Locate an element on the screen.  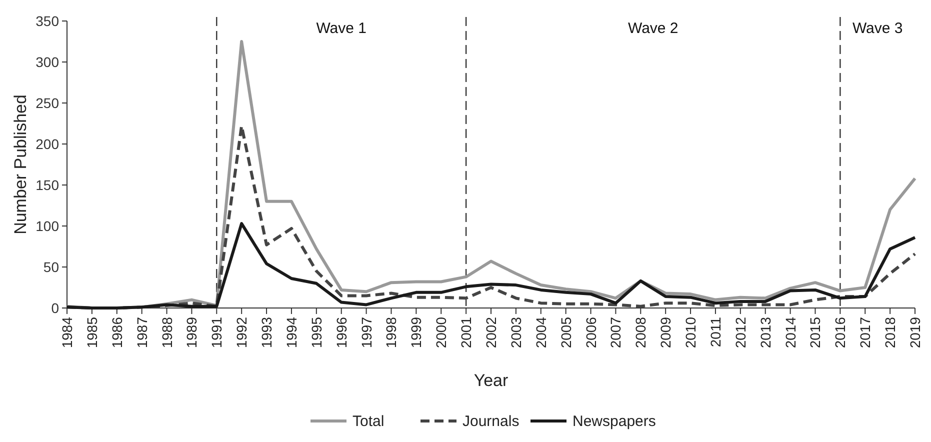
x-tick-label: 2011 is located at coordinates (715, 332).